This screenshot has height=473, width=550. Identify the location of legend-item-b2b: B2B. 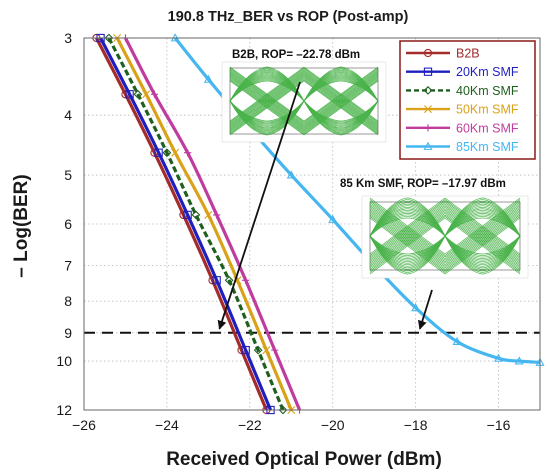
(443, 54).